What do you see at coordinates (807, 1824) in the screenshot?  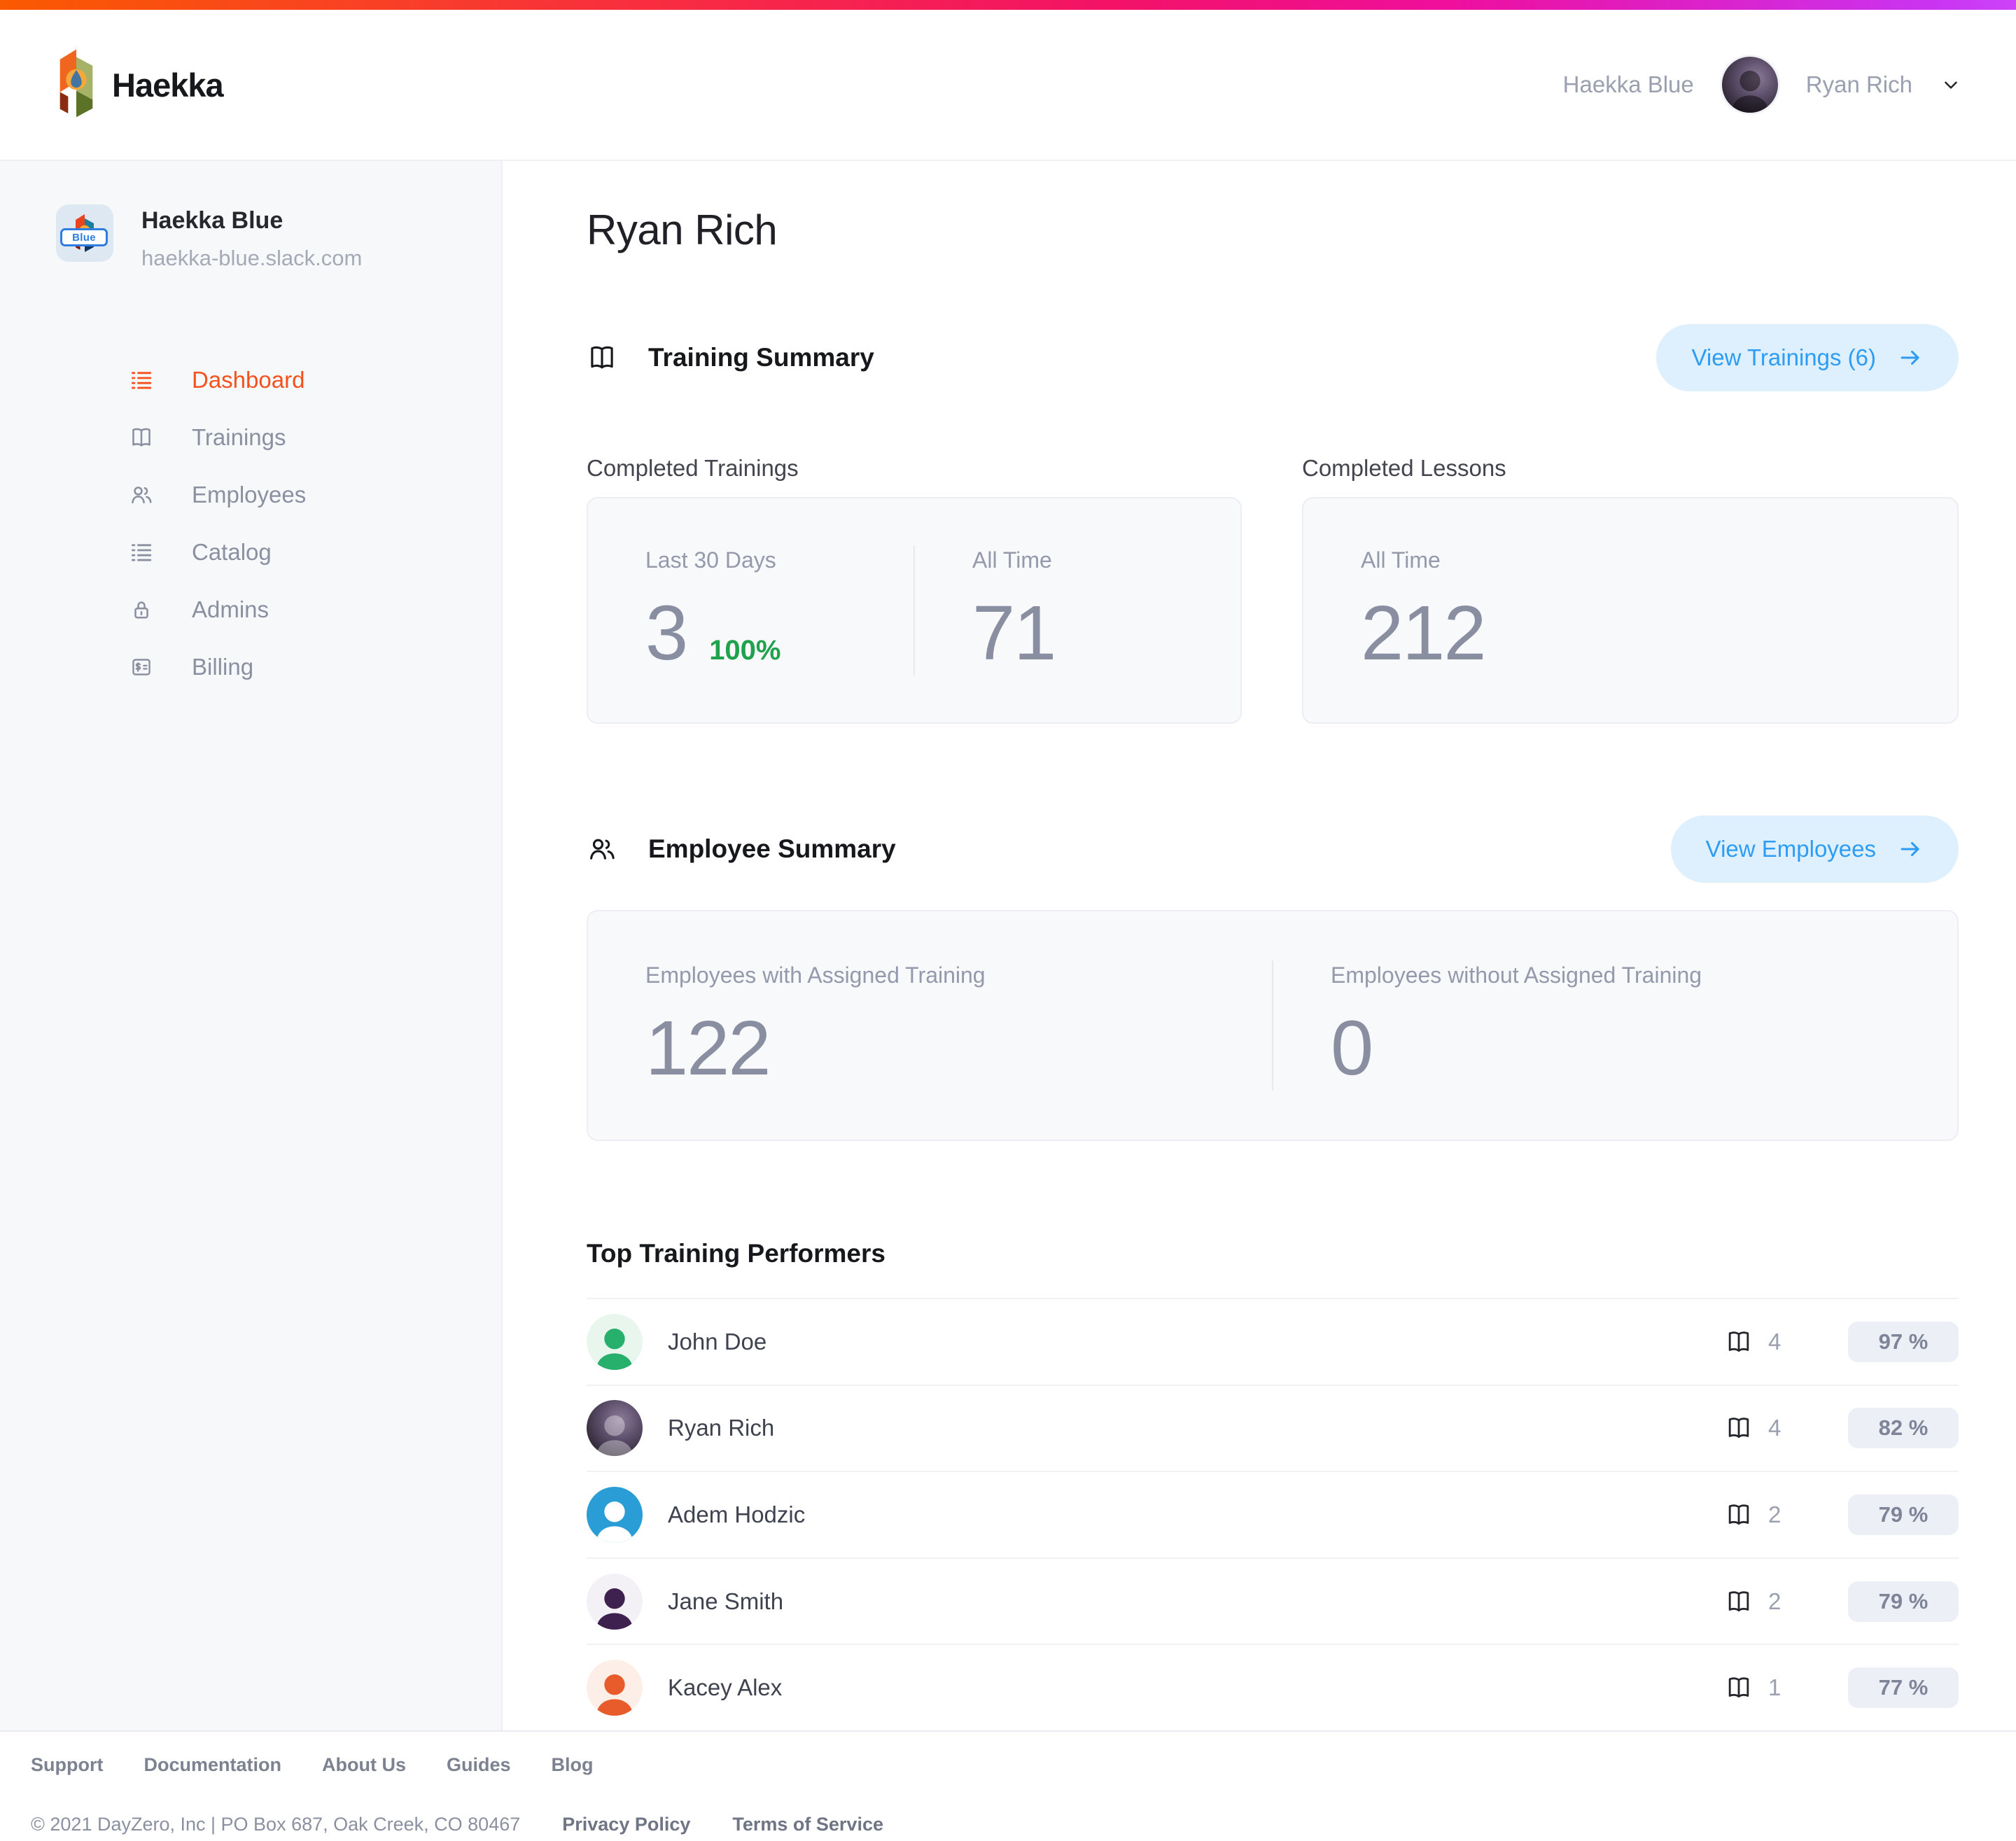 I see `footer-link-terms-of-service: Terms of Service` at bounding box center [807, 1824].